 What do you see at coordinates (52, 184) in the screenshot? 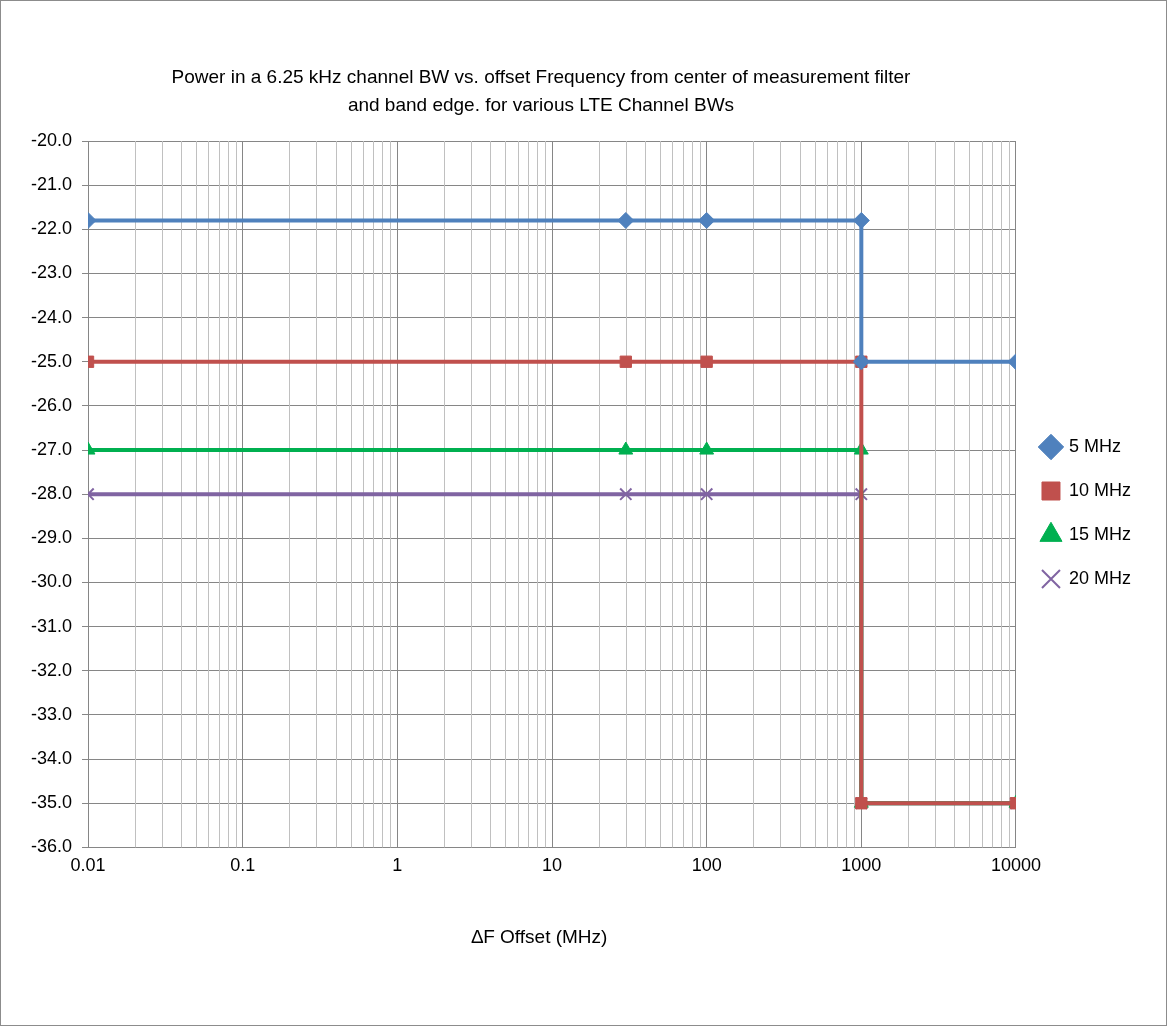
I see `y-tick-label: -21.0` at bounding box center [52, 184].